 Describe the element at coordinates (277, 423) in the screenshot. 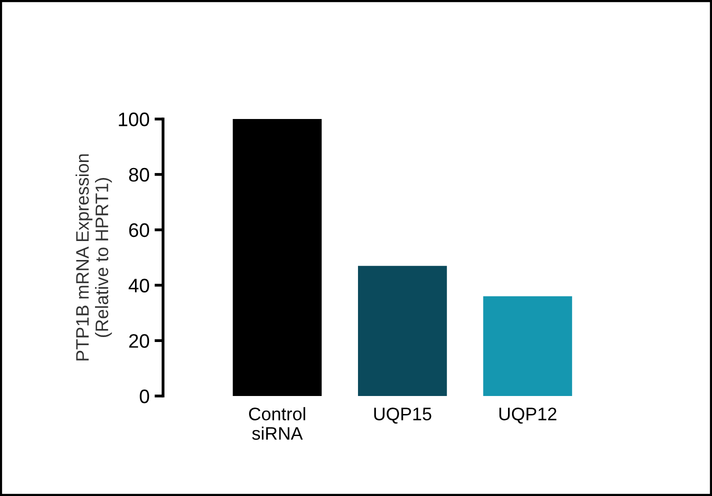

I see `x-tick-label: Control siRNA` at that location.